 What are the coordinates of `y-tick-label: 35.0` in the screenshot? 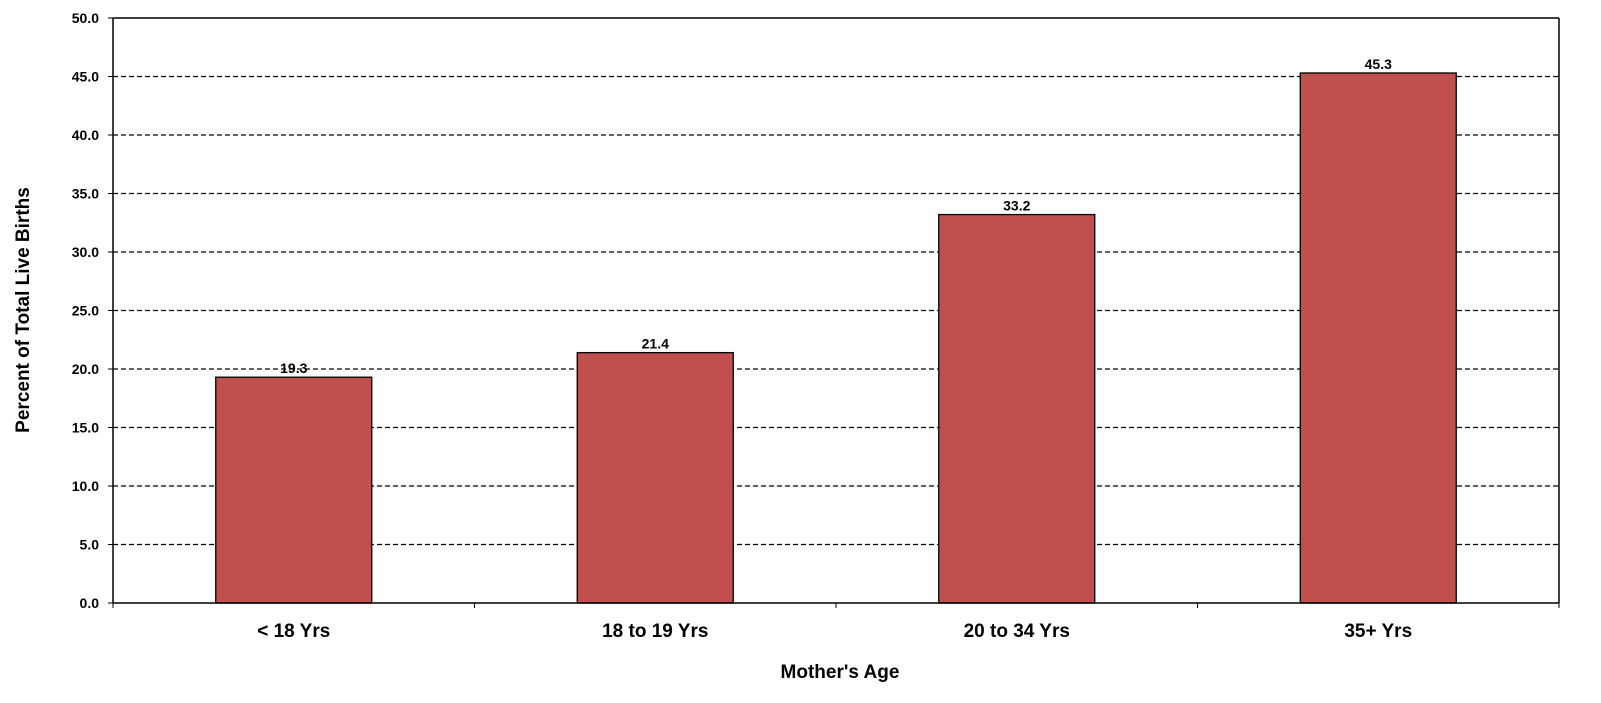 It's located at (85, 194).